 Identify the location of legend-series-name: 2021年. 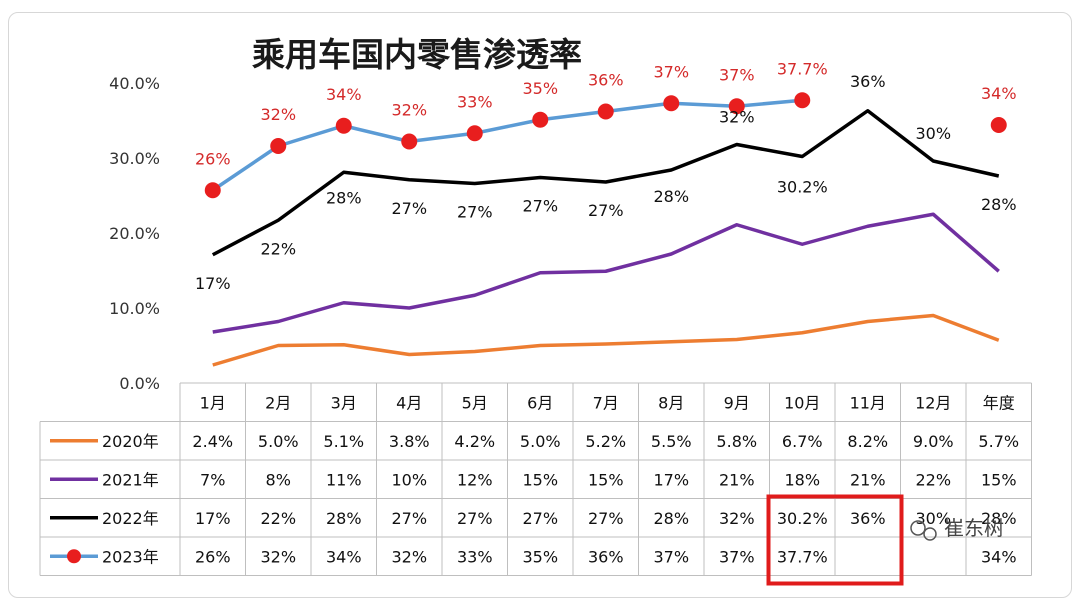
(130, 479).